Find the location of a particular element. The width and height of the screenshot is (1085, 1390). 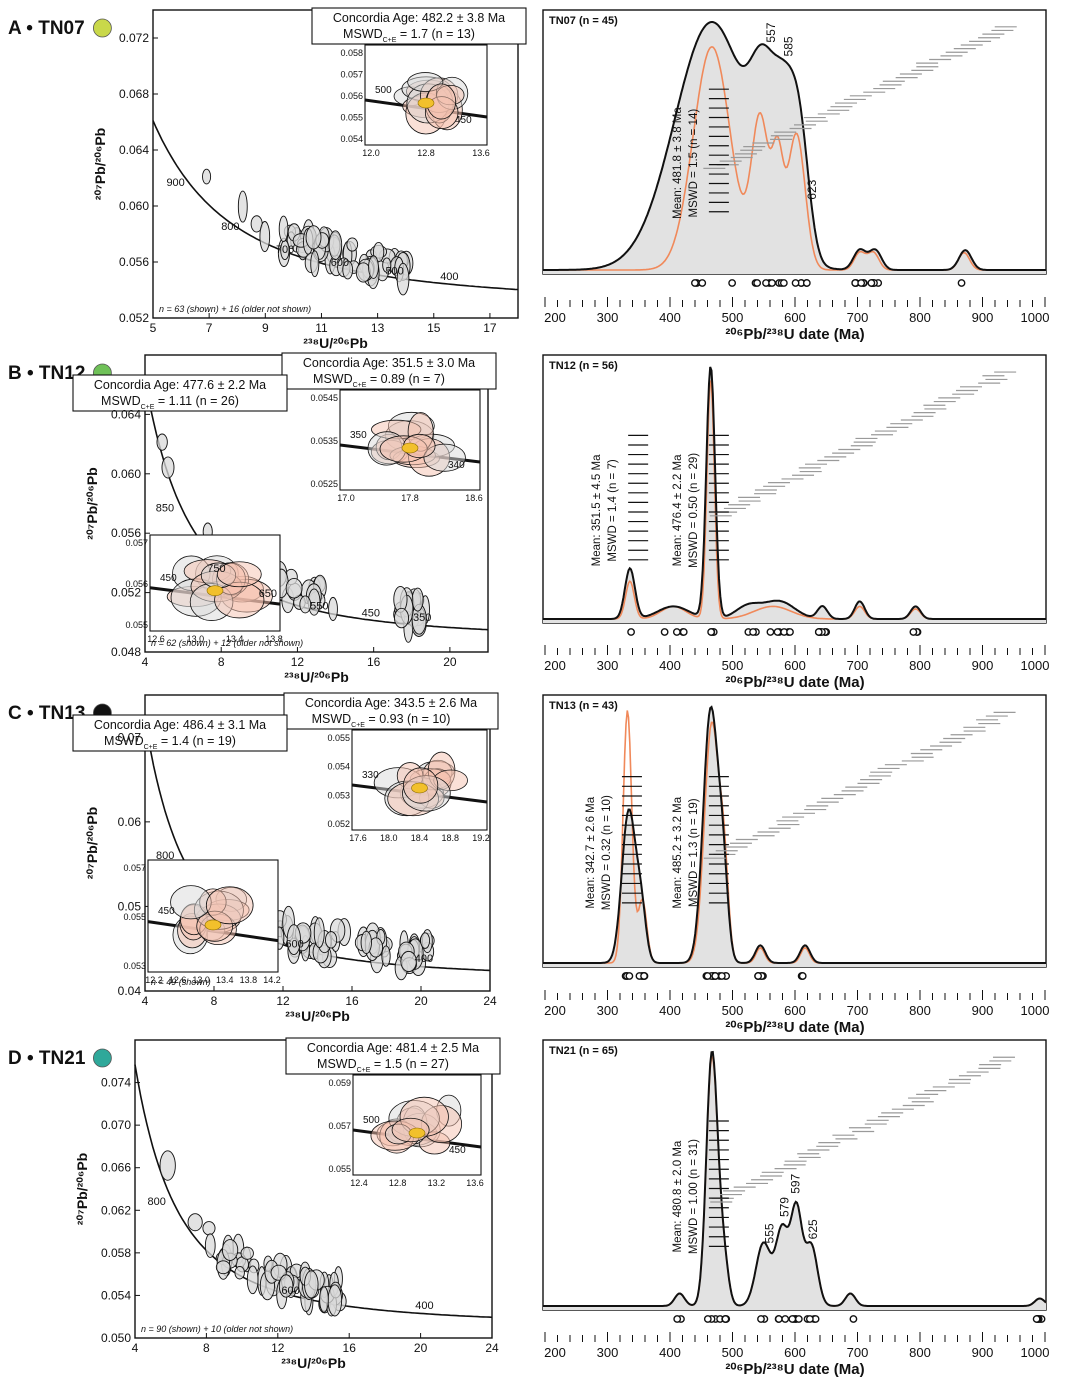

date-axis-label: 300 is located at coordinates (608, 665).